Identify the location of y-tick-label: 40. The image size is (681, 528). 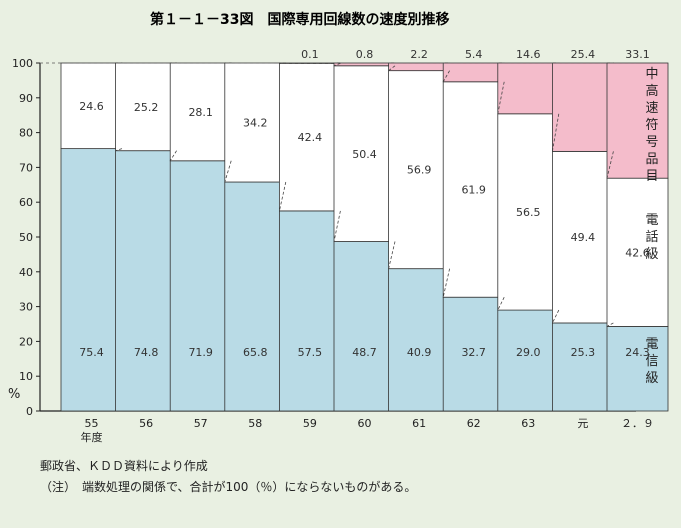
(26, 272).